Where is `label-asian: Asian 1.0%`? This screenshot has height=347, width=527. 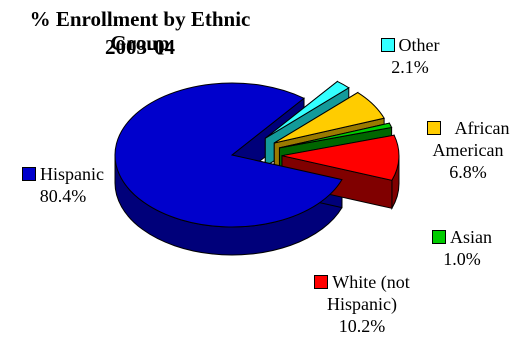 label-asian: Asian 1.0% is located at coordinates (462, 248).